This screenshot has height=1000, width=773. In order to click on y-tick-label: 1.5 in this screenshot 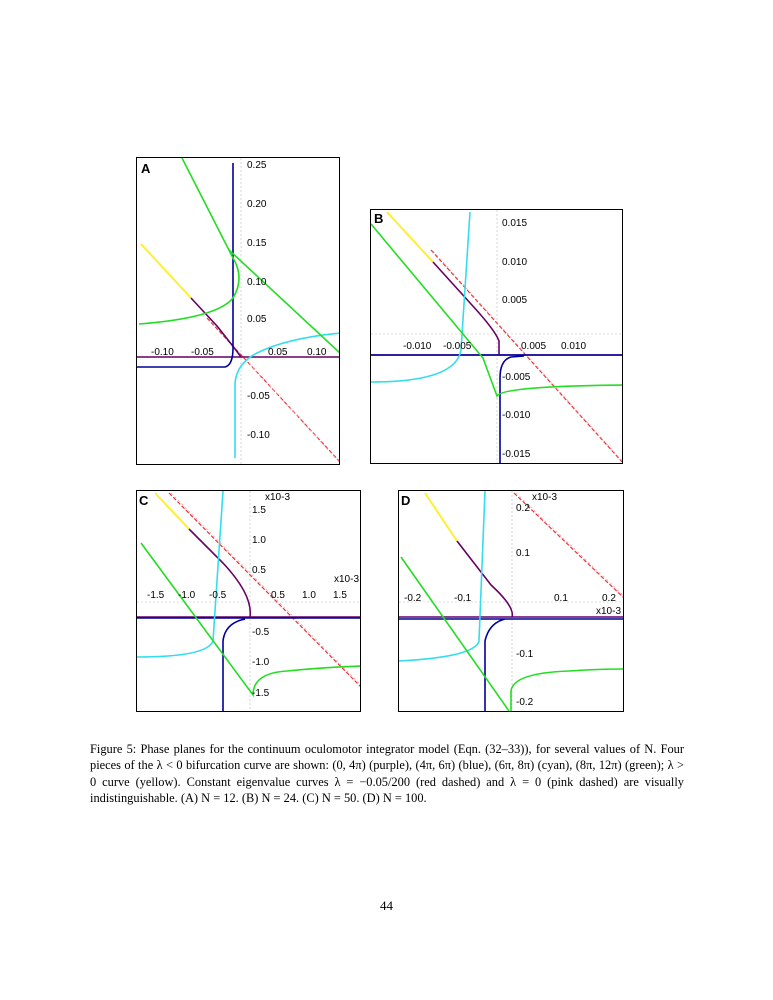, I will do `click(259, 510)`.